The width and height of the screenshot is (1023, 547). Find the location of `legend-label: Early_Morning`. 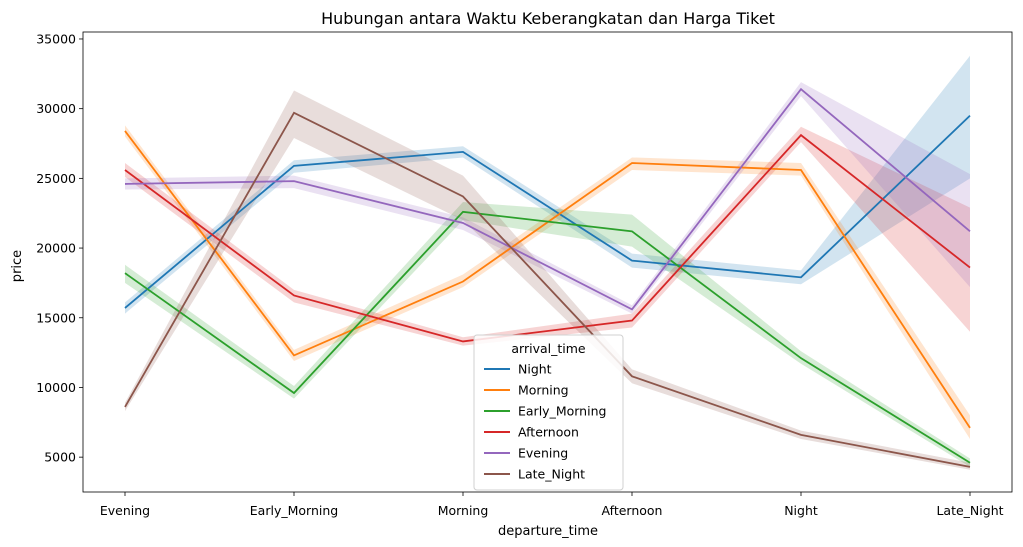

legend-label: Early_Morning is located at coordinates (562, 411).